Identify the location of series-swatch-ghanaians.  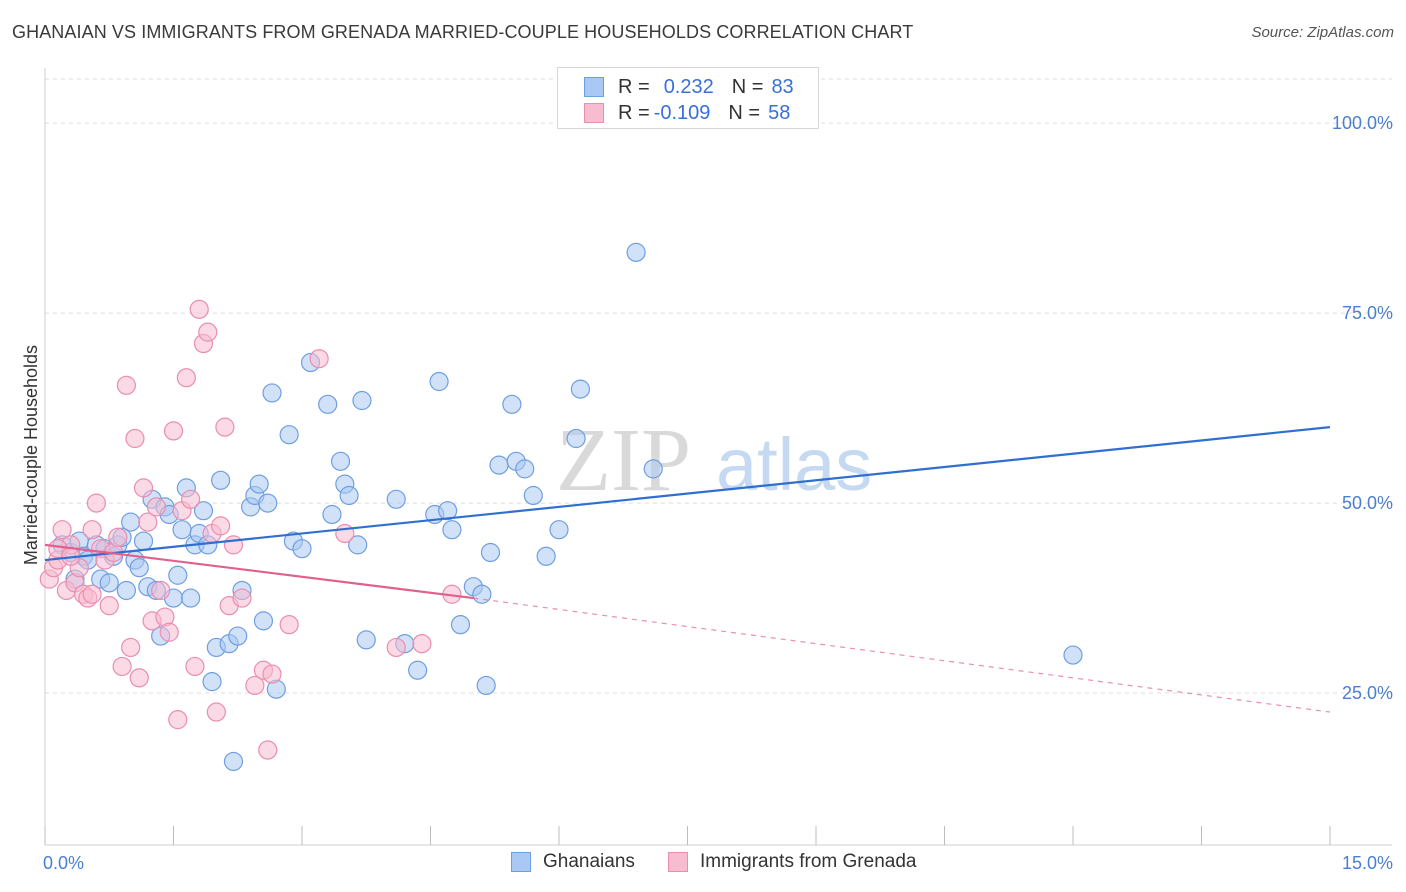
(521, 862).